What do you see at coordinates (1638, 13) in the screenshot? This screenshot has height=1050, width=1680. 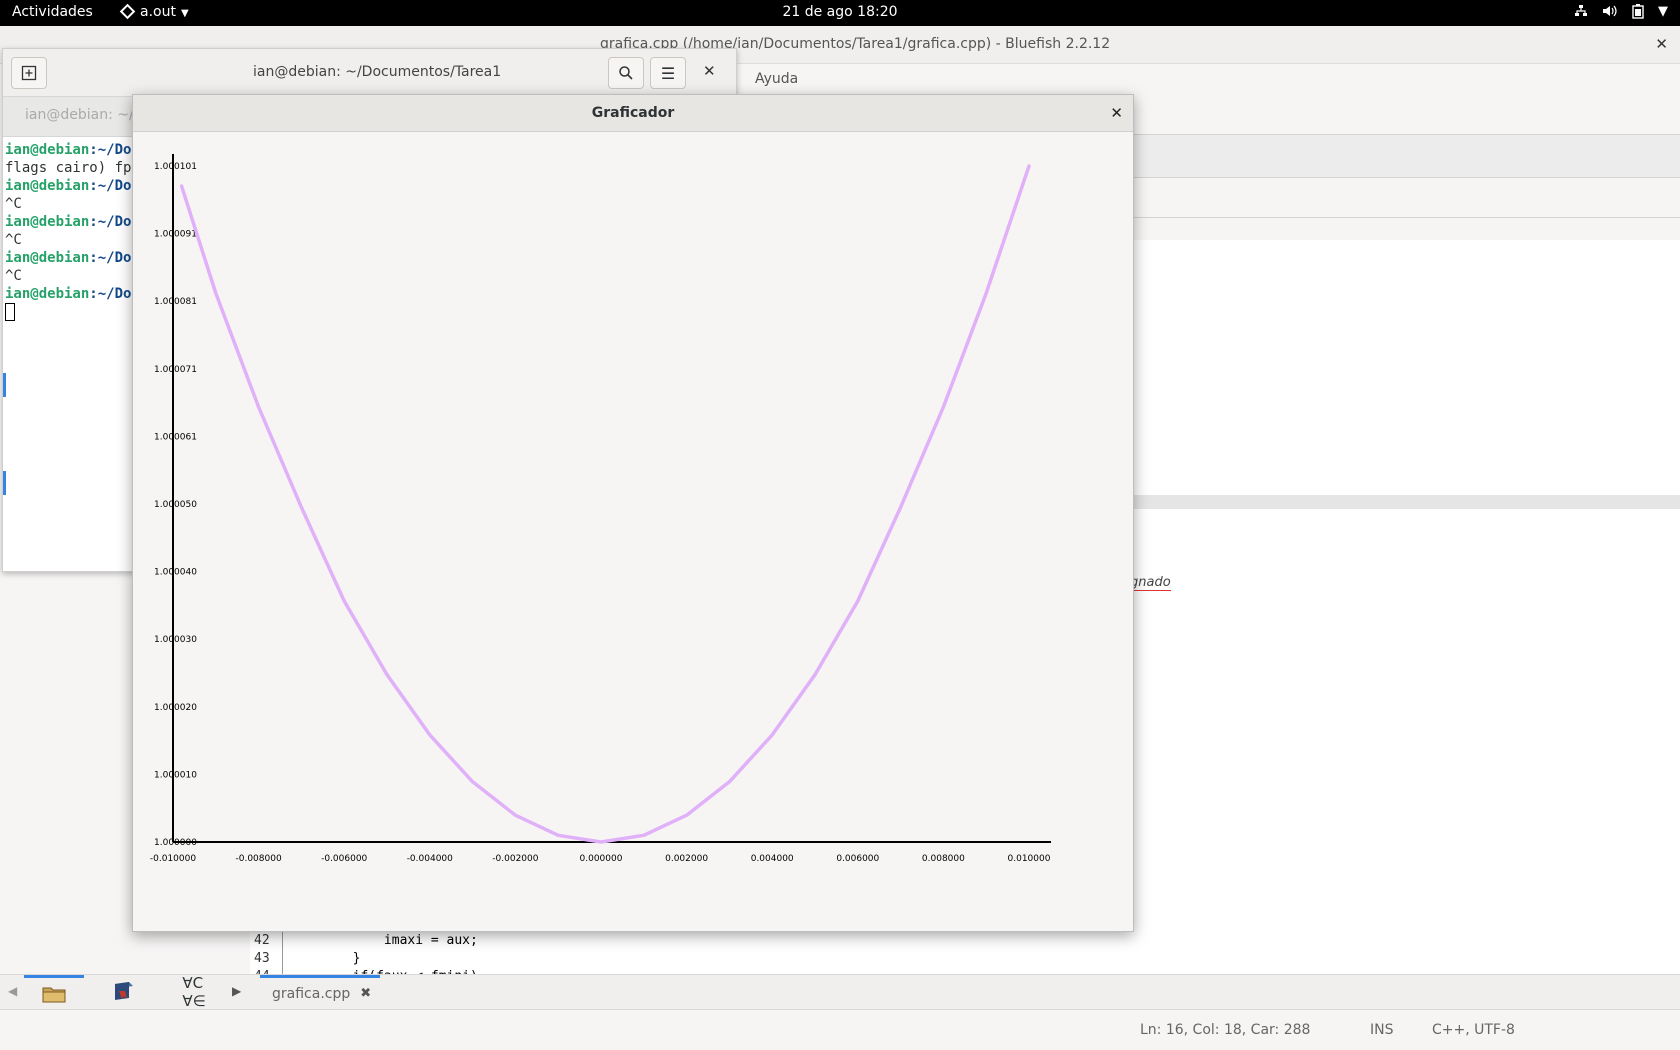 I see `battery-icon` at bounding box center [1638, 13].